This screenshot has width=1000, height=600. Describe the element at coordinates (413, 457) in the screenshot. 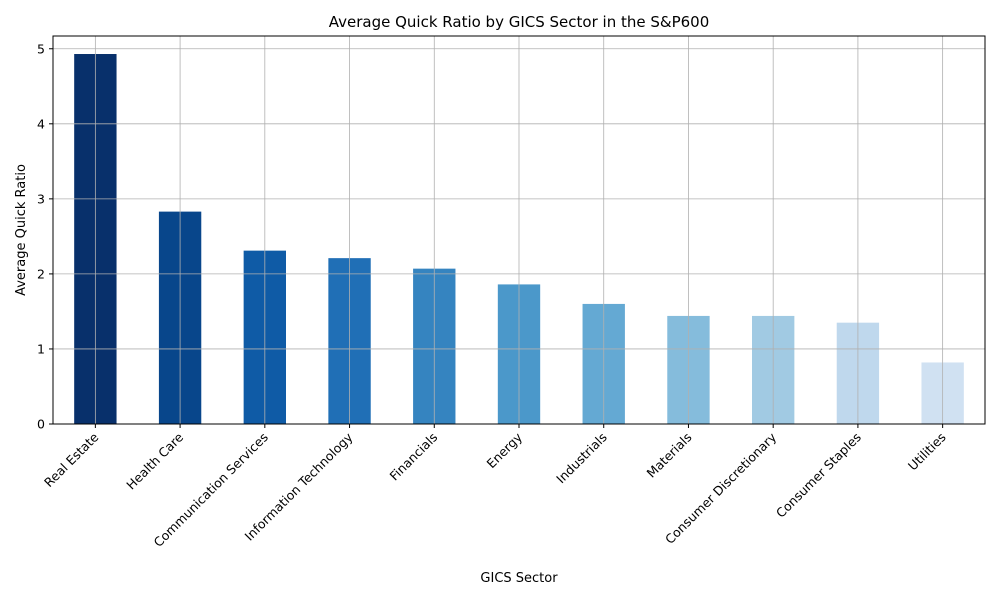

I see `x-tick-label: Financials` at that location.